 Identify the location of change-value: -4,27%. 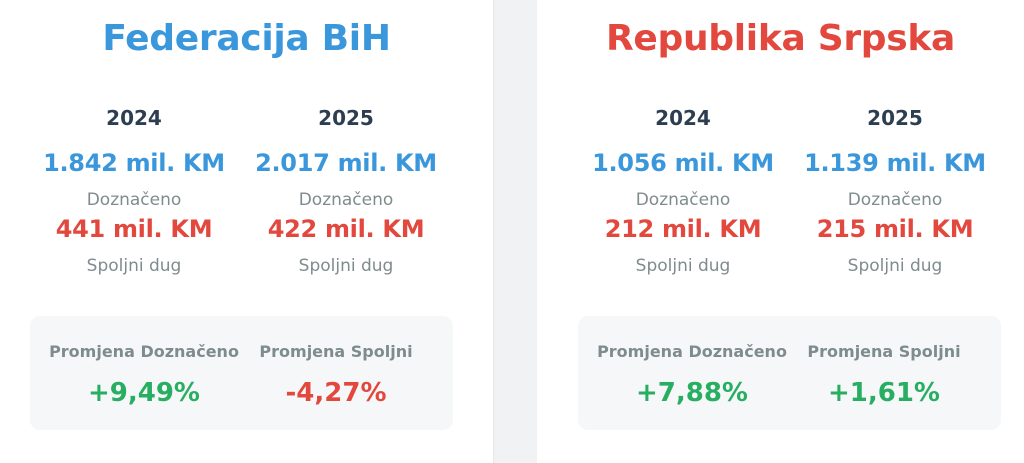
(336, 393).